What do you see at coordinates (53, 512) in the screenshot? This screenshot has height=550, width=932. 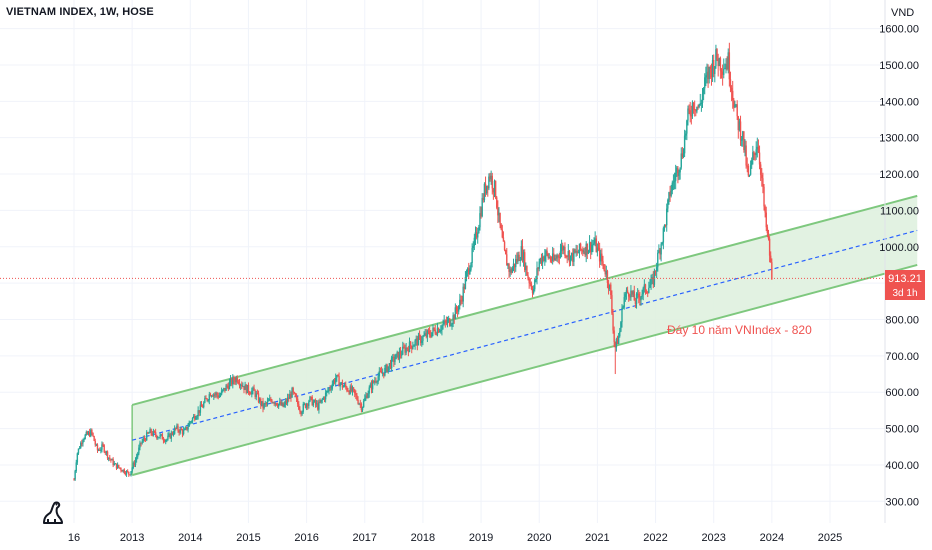 I see `tradingview-dino-logo-icon` at bounding box center [53, 512].